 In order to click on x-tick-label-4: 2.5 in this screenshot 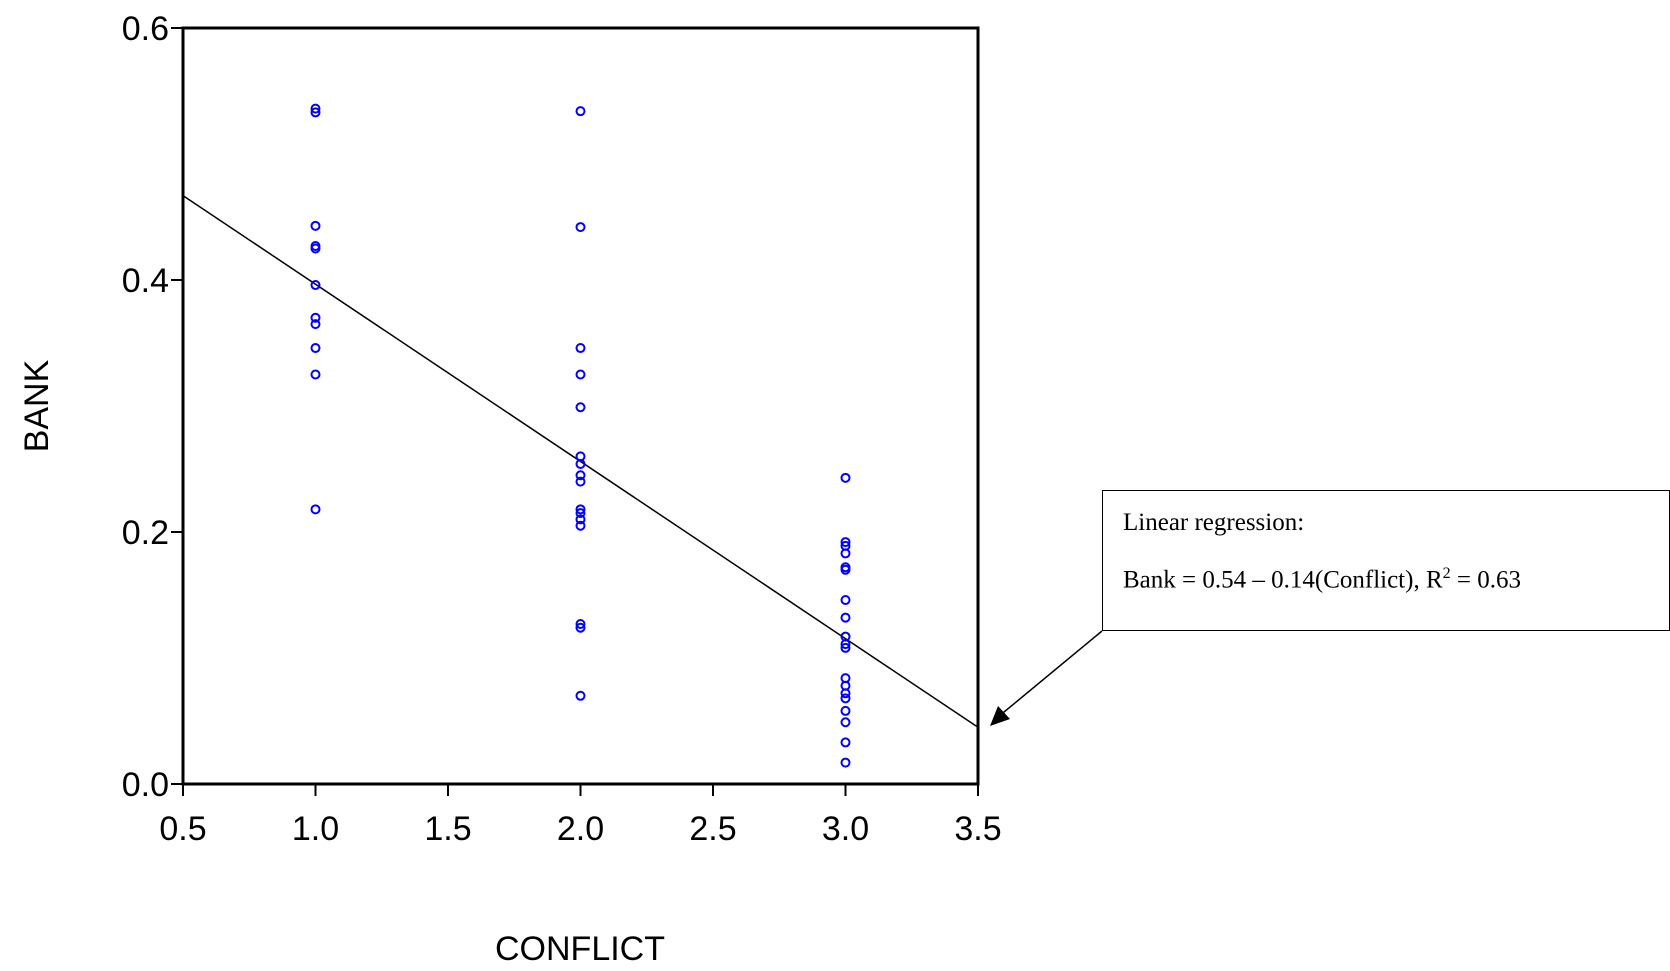, I will do `click(712, 829)`.